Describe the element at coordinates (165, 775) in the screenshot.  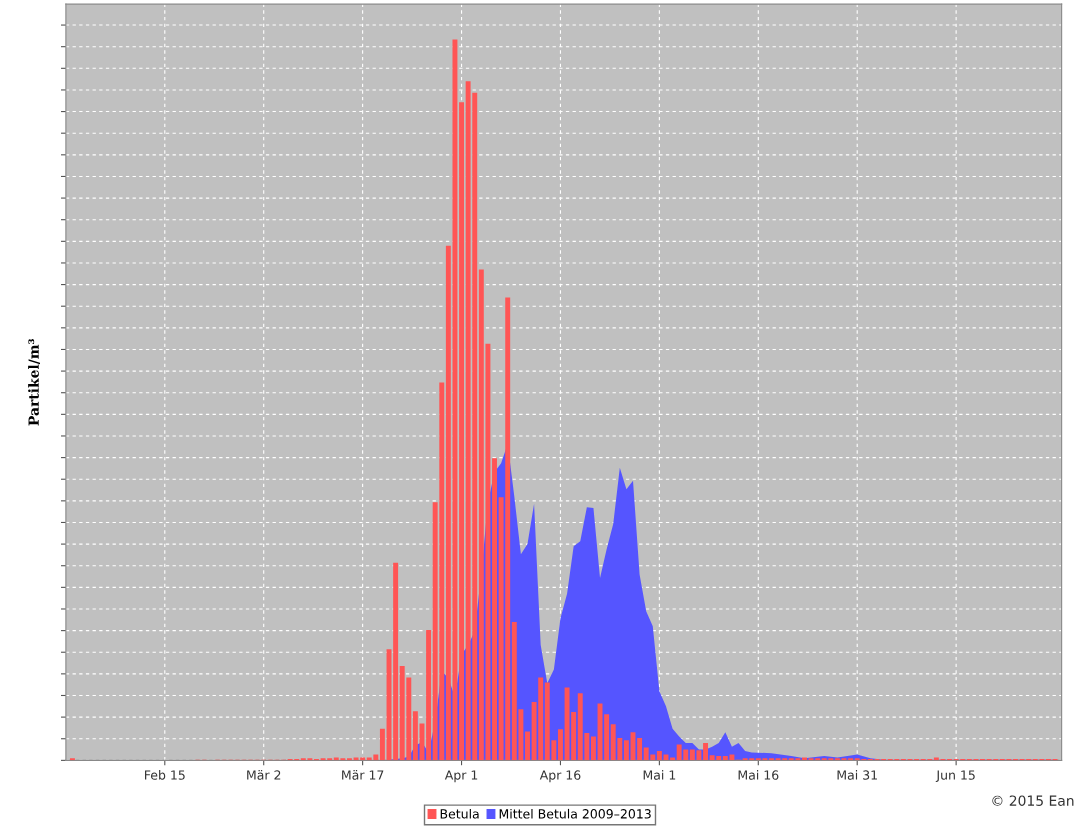
I see `x-tick-label: Feb 15` at that location.